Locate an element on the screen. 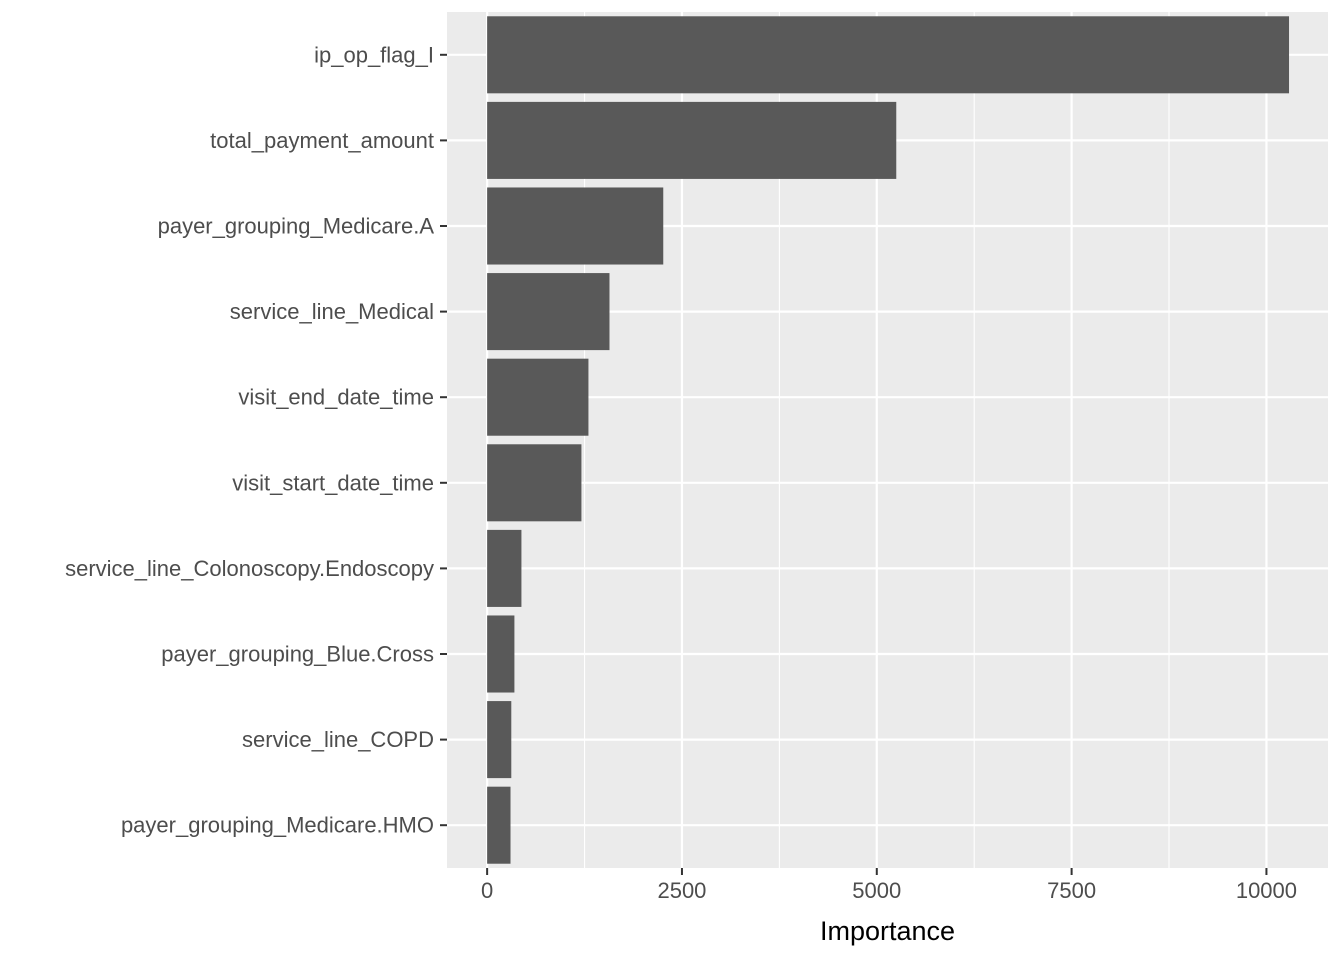 This screenshot has height=960, width=1344. x-tick-label: 0 is located at coordinates (487, 890).